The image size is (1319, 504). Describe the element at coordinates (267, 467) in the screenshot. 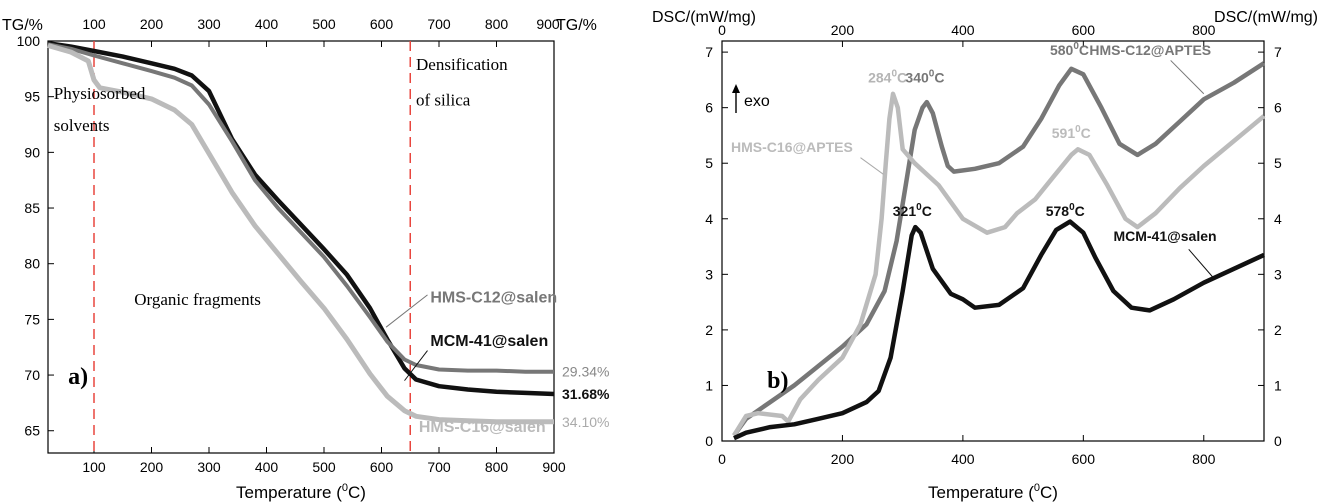

I see `a-x-tick-label: 400` at that location.